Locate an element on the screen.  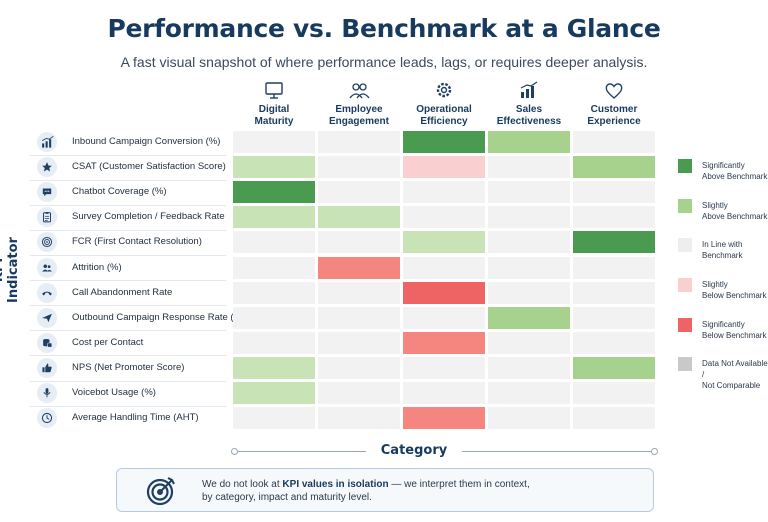
row-label-3: Chatbot Coverage (%) is located at coordinates (119, 192).